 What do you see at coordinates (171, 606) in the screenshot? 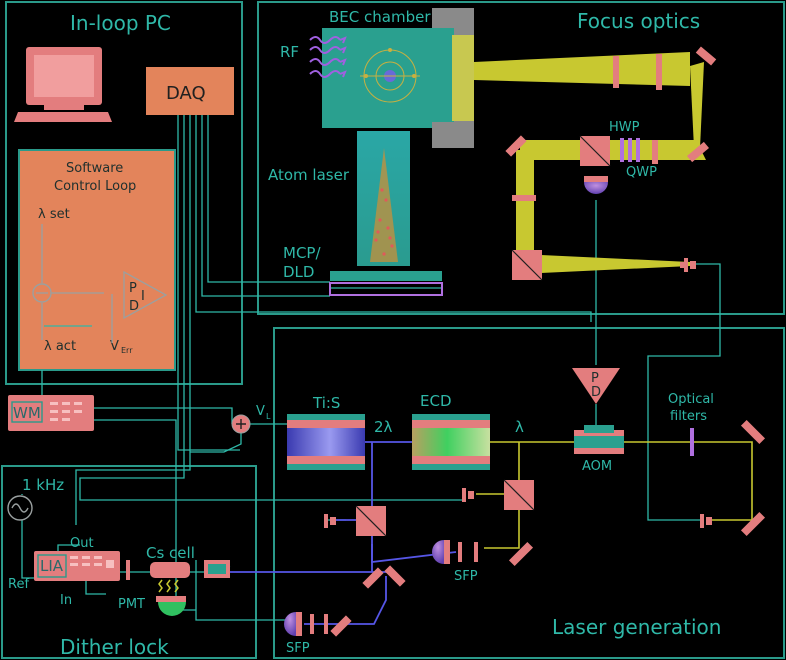
I see `pmt-icon` at bounding box center [171, 606].